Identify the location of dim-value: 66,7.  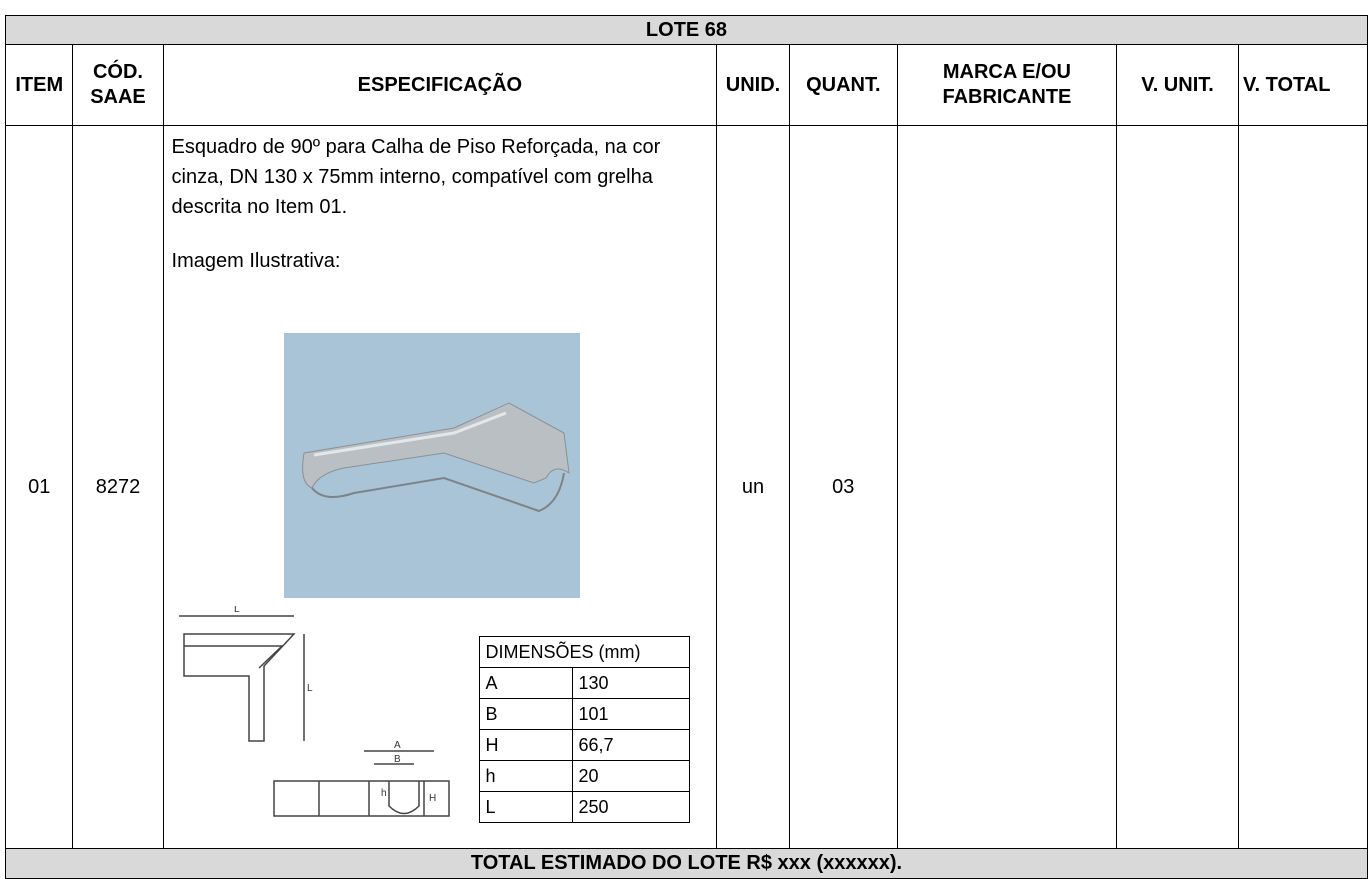
(630, 745).